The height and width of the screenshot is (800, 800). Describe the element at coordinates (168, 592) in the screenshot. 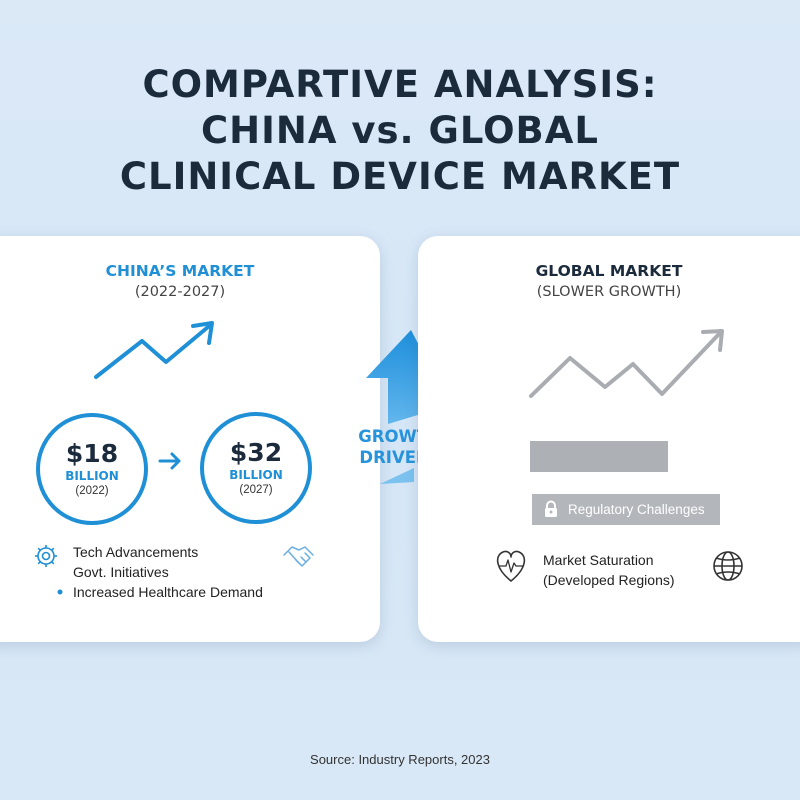

I see `driver-healthcare-demand: Increased Healthcare Demand` at that location.